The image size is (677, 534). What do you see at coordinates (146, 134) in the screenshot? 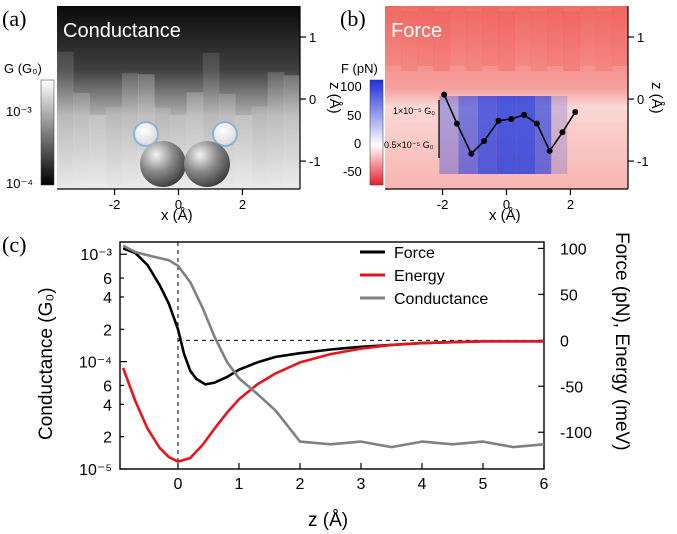
I see `adatom-small-left` at bounding box center [146, 134].